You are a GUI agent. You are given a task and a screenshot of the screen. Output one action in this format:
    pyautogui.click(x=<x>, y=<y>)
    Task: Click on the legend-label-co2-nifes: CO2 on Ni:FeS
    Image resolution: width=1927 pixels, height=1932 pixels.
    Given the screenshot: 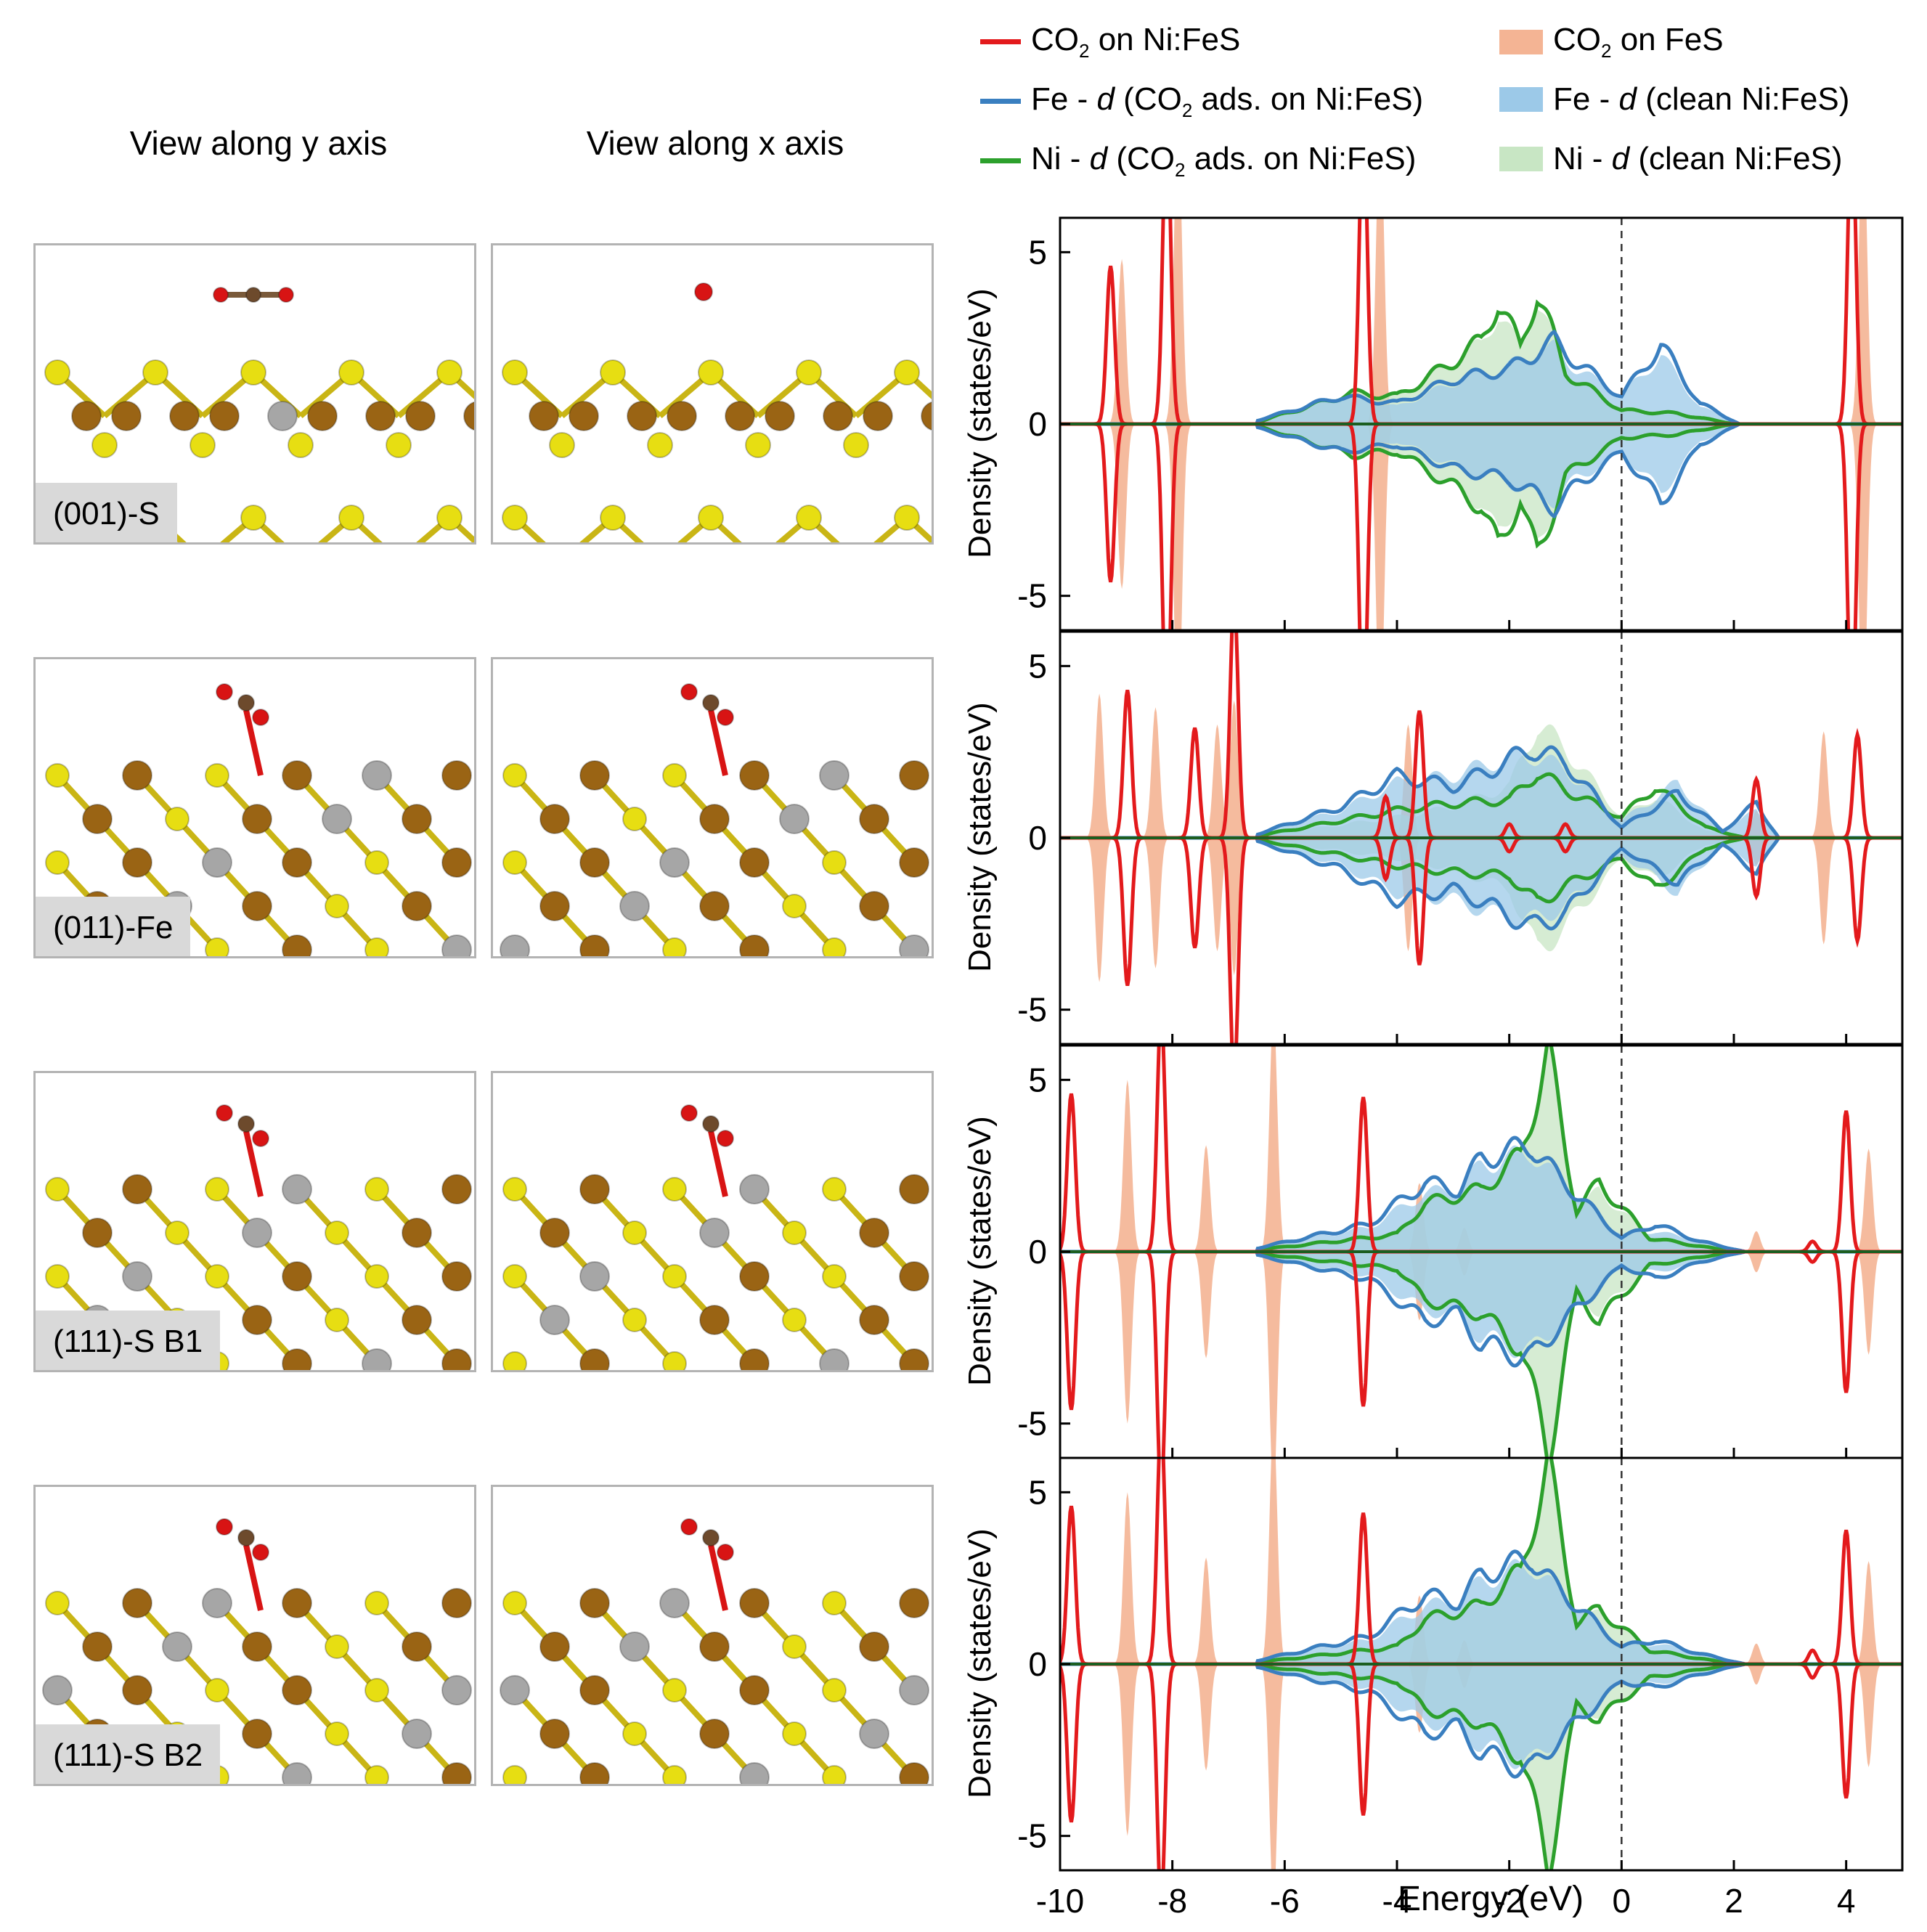 What is the action you would take?
    pyautogui.click(x=1136, y=42)
    